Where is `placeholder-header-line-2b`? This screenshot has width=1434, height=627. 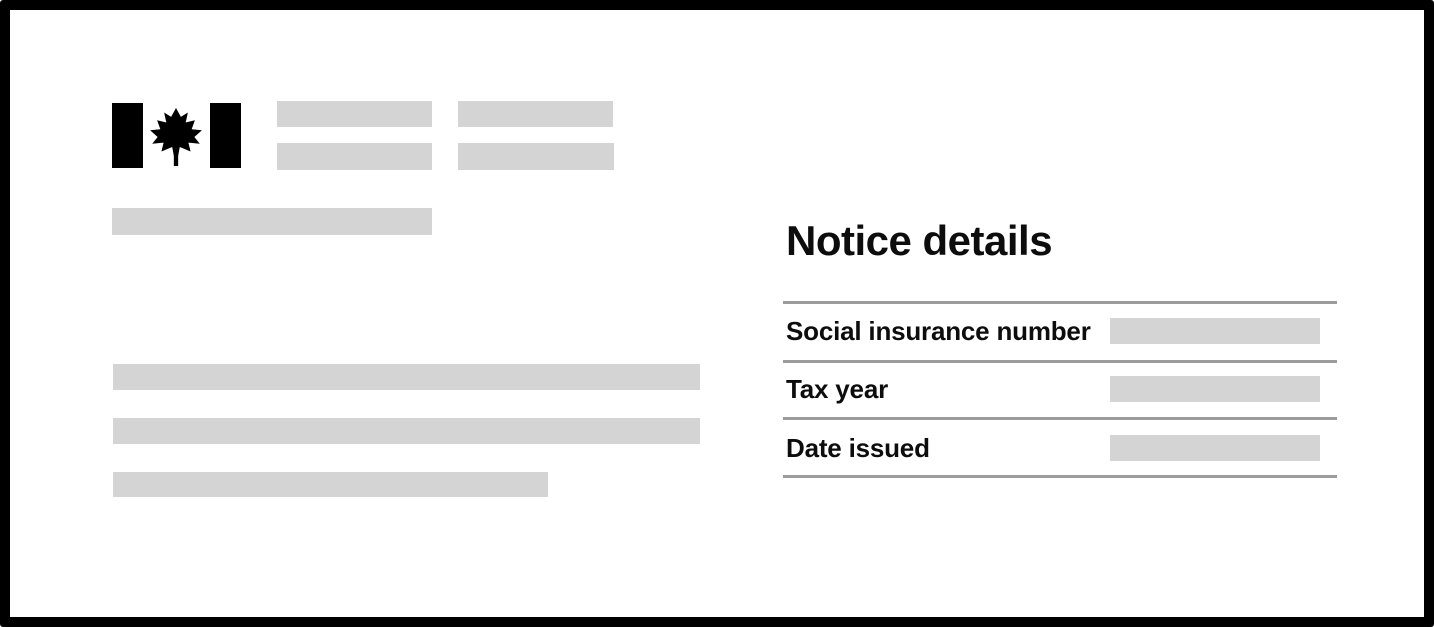
placeholder-header-line-2b is located at coordinates (536, 156).